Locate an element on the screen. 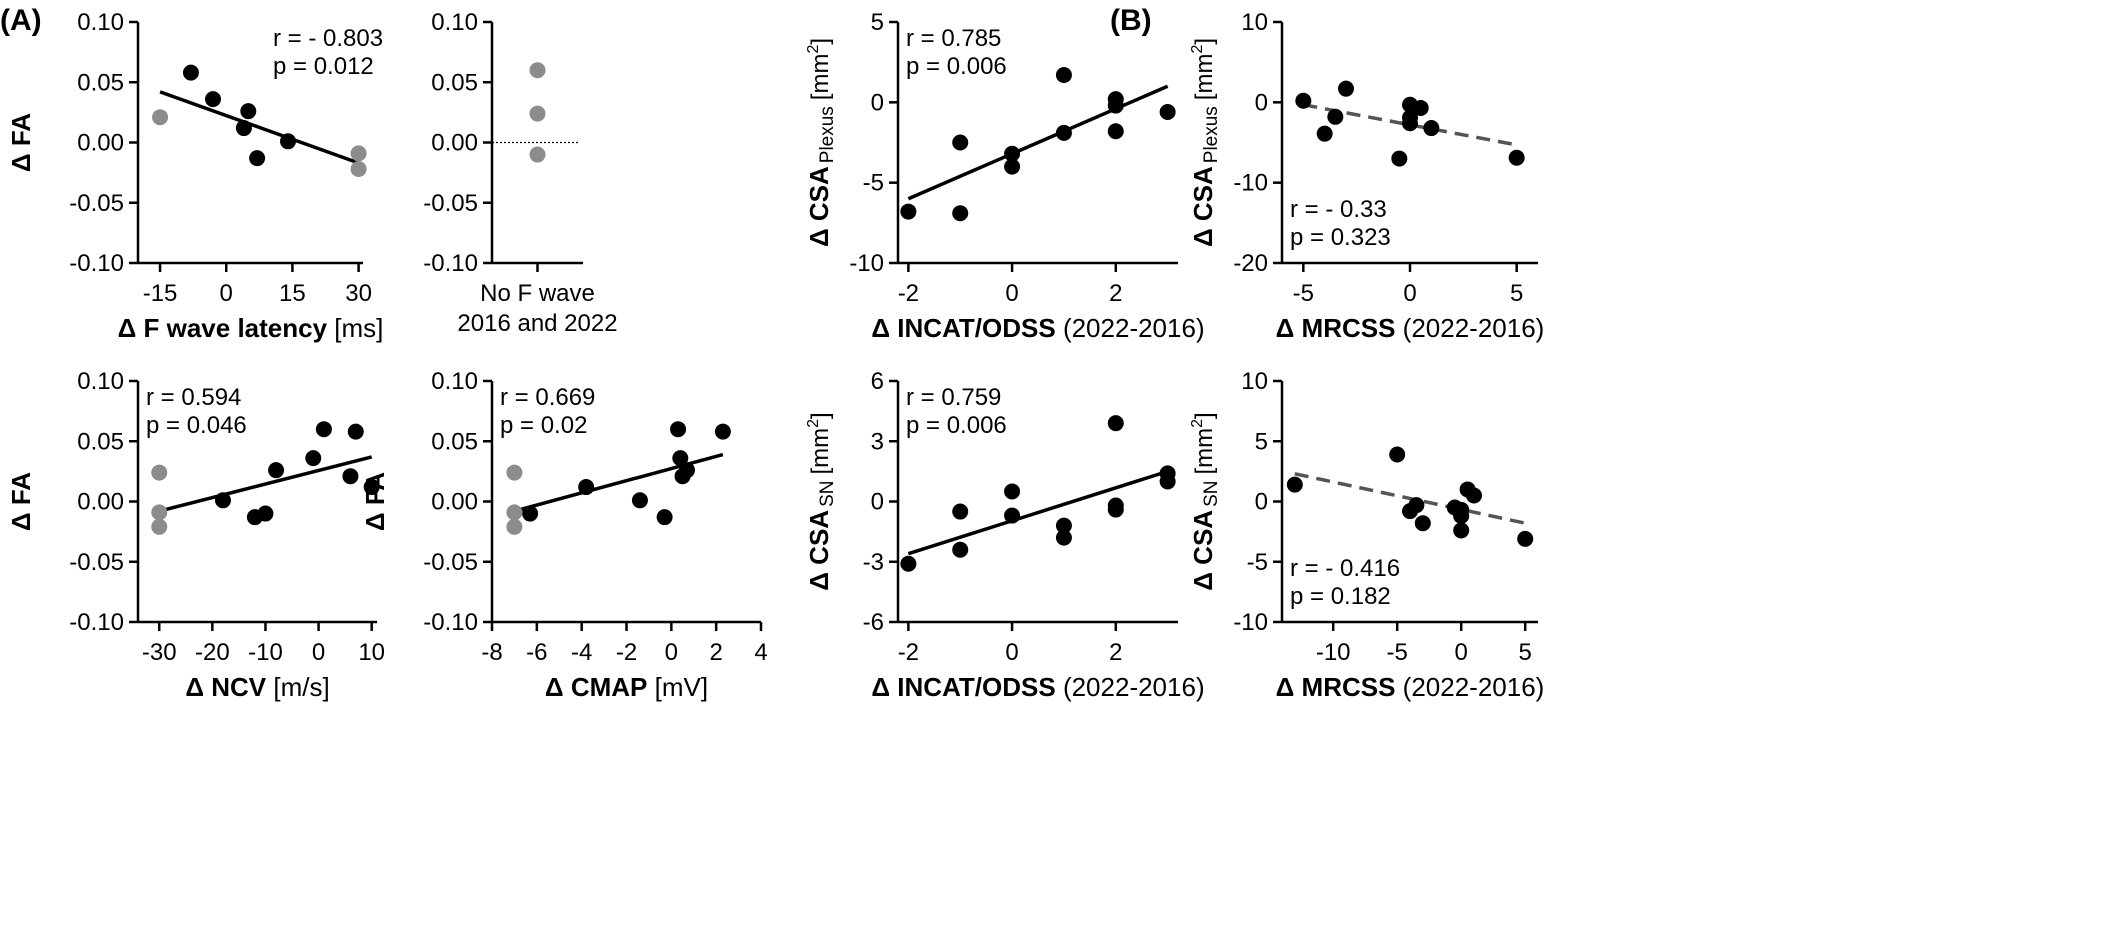 This screenshot has height=944, width=2128. x-axis-title-main: Δ MRCSS is located at coordinates (1336, 687).